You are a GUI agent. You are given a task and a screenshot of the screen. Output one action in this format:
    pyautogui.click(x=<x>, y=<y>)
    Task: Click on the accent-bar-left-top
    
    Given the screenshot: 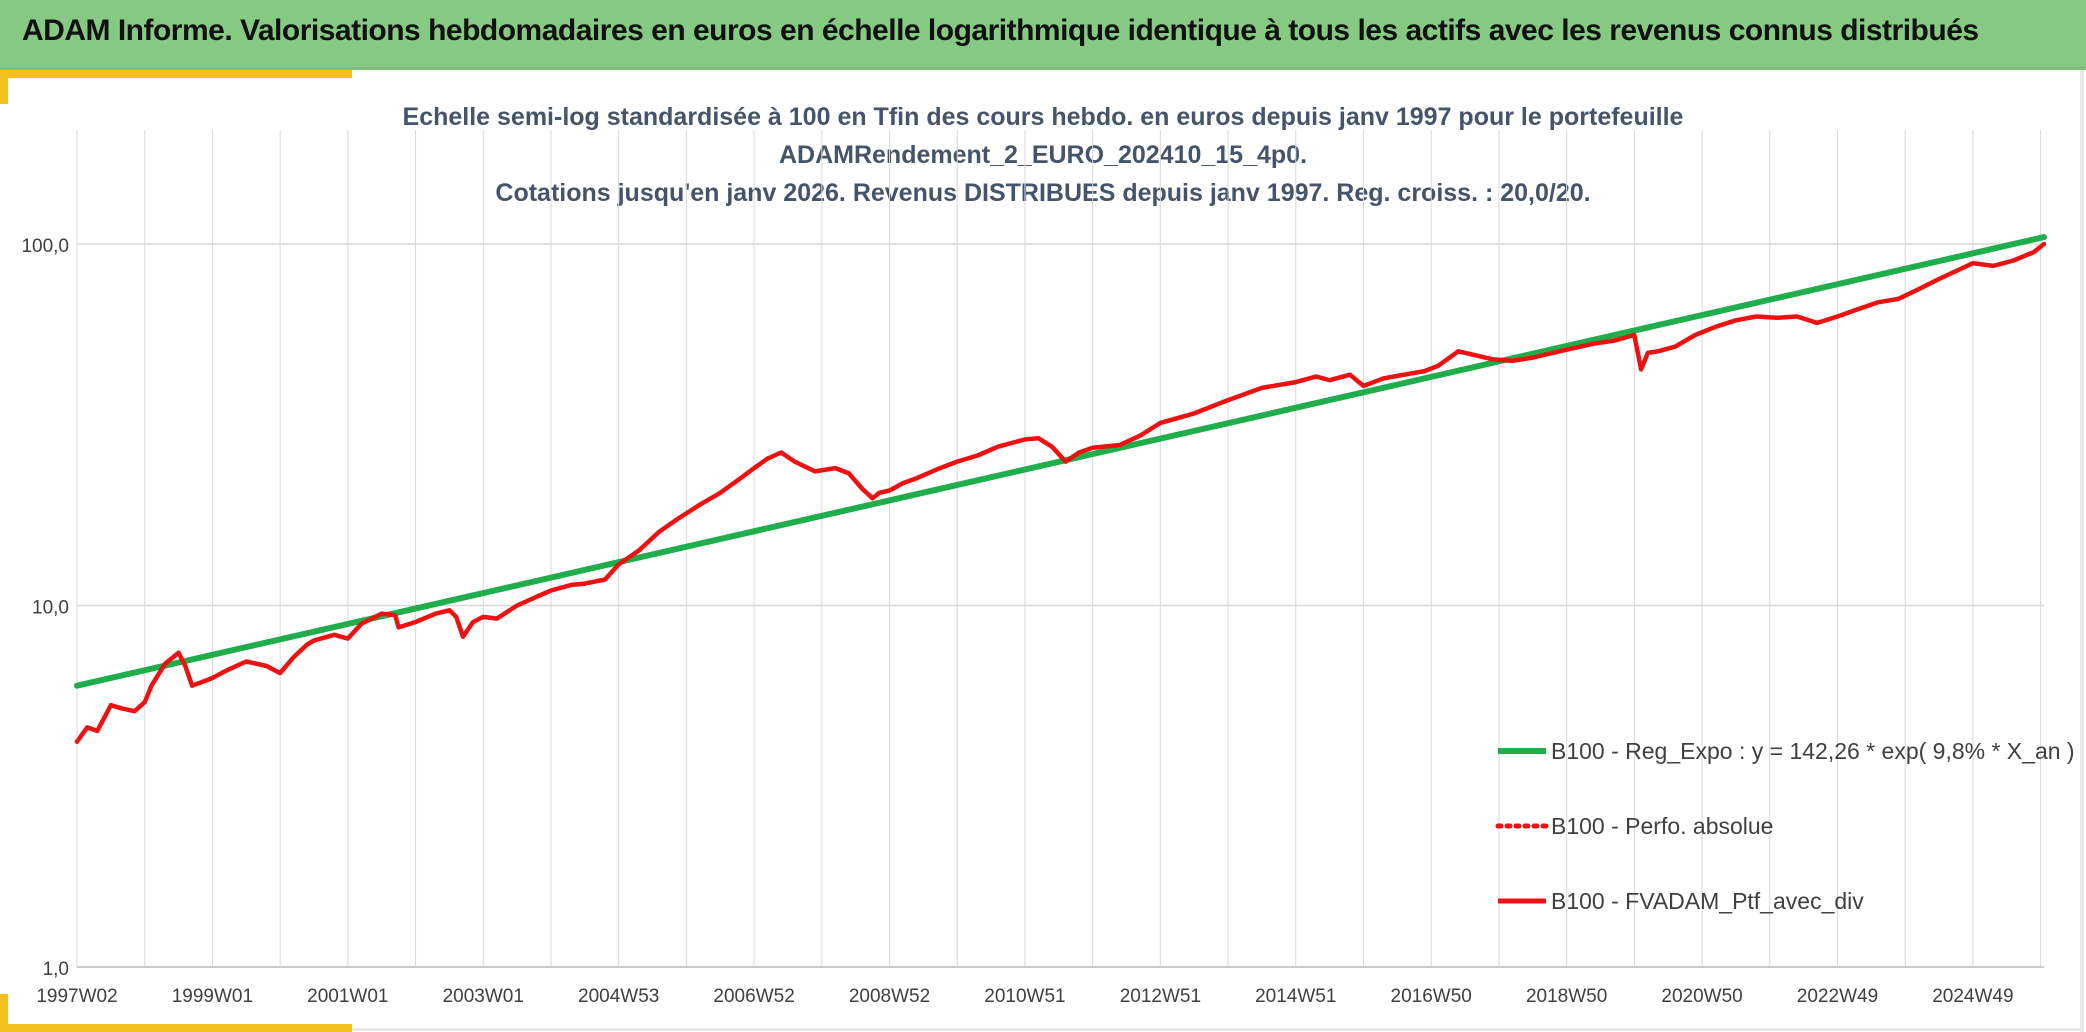 What is the action you would take?
    pyautogui.click(x=4, y=87)
    